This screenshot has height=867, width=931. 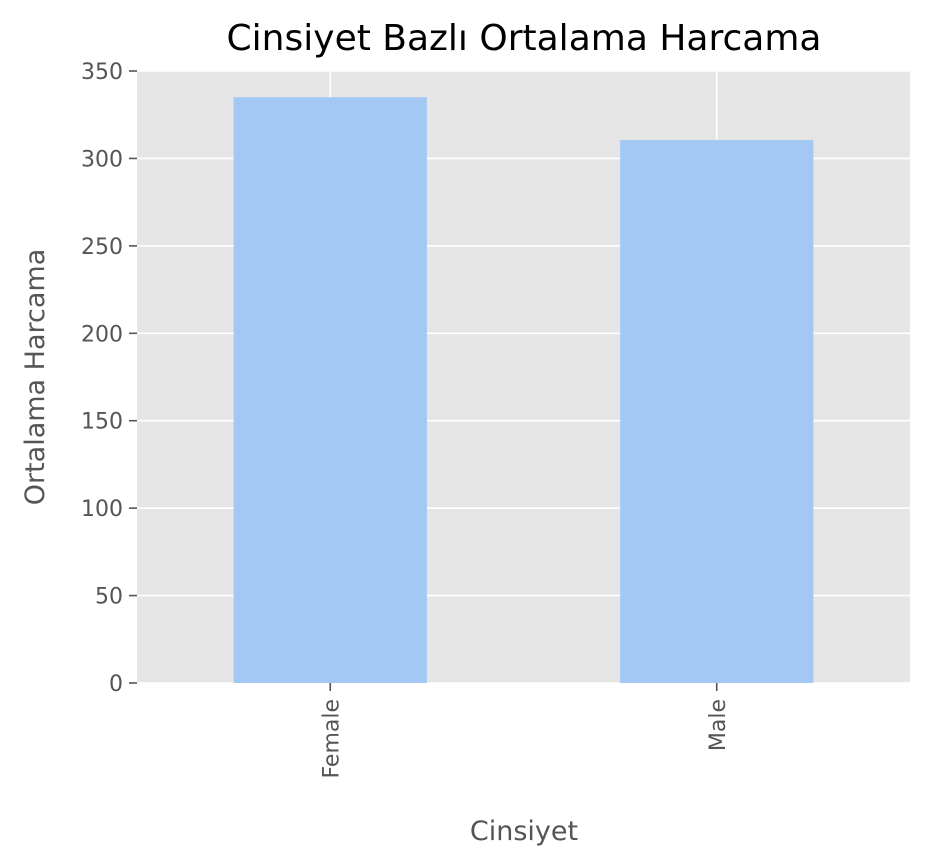 What do you see at coordinates (102, 159) in the screenshot?
I see `y-tick-label: 300` at bounding box center [102, 159].